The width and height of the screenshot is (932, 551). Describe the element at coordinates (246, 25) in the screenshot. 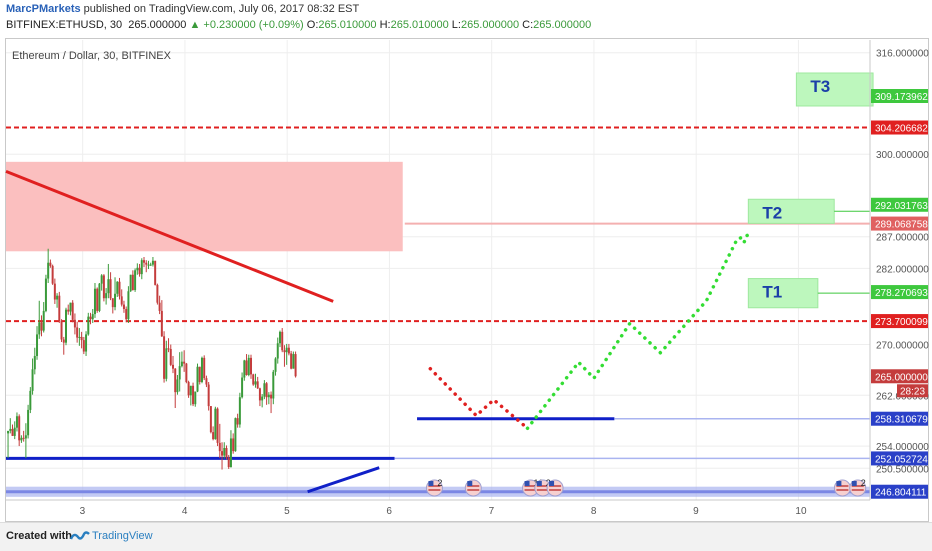

I see `change-value: ▲ +0.230000 (+0.09%)` at that location.